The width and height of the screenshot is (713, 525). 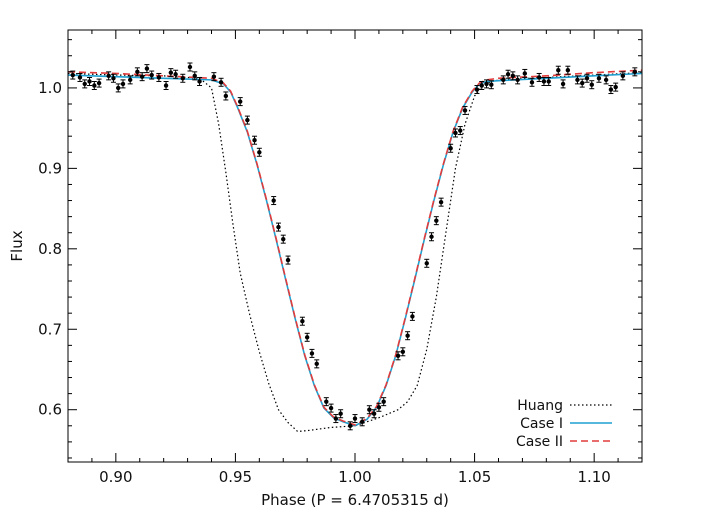 What do you see at coordinates (593, 477) in the screenshot?
I see `x-tick-label: 1.10` at bounding box center [593, 477].